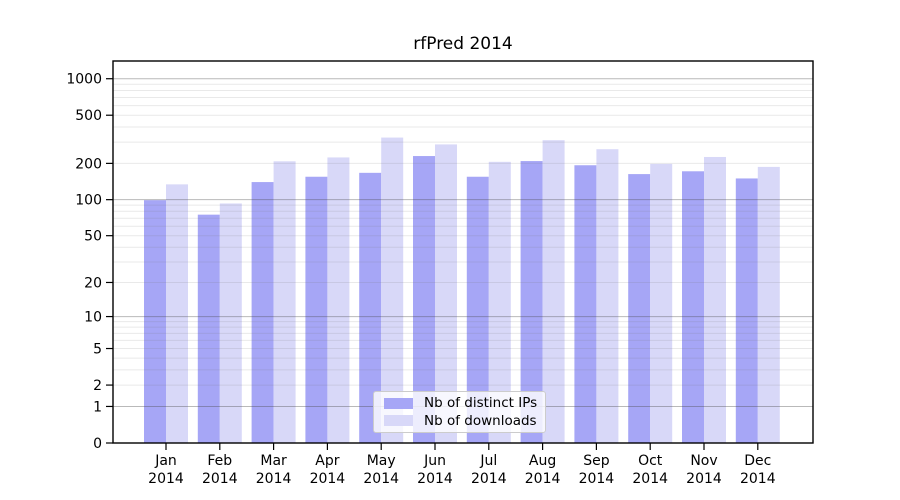 This screenshot has width=900, height=500. What do you see at coordinates (230, 323) in the screenshot?
I see `bar-downloads-feb` at bounding box center [230, 323].